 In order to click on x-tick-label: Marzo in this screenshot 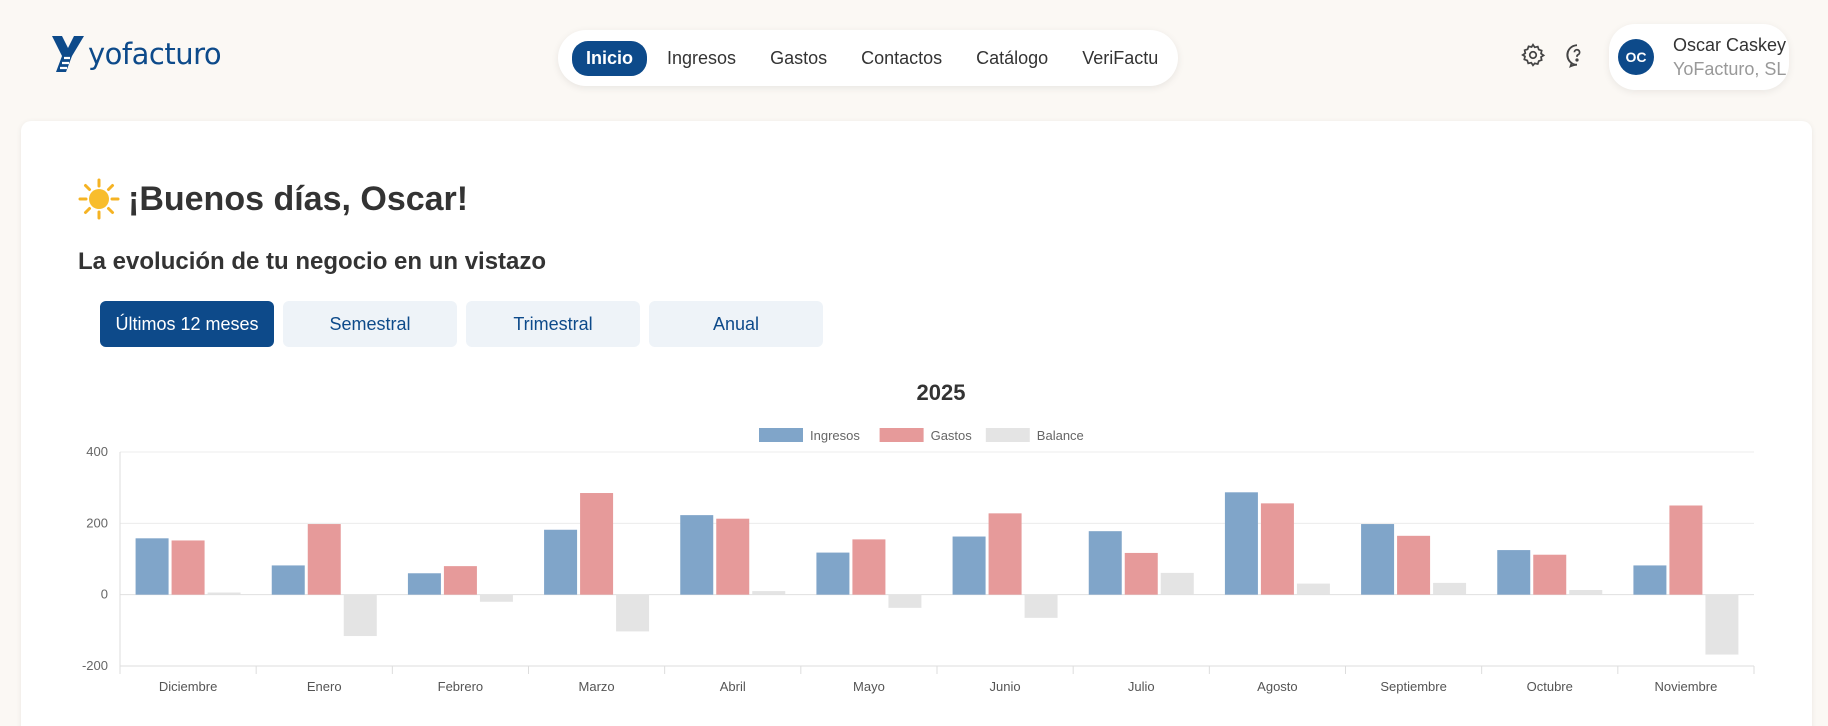, I will do `click(597, 686)`.